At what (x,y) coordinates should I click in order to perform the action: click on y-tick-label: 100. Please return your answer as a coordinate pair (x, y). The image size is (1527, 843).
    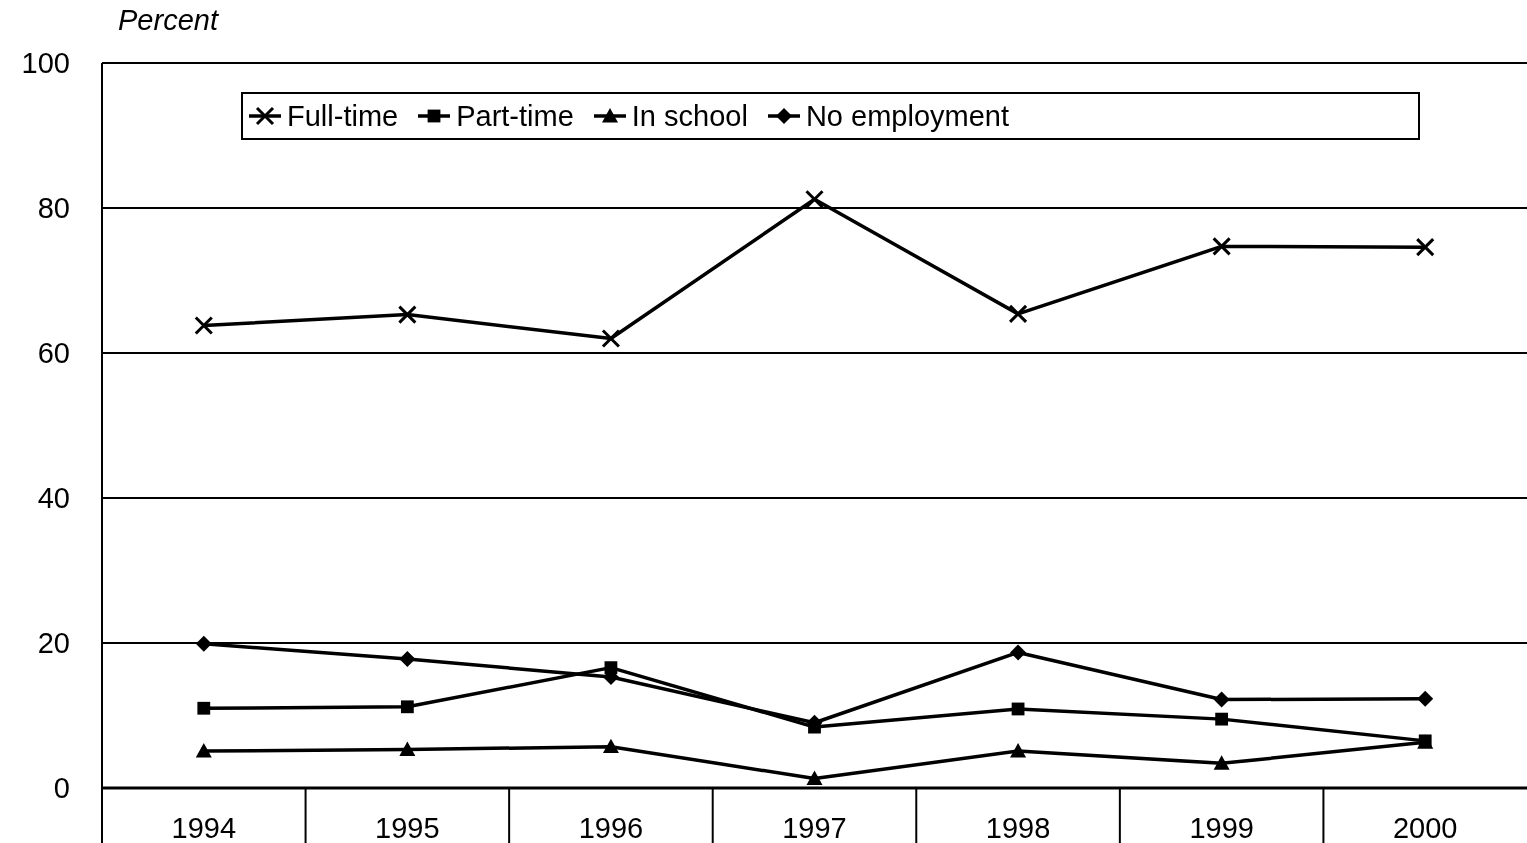
    Looking at the image, I should click on (45, 63).